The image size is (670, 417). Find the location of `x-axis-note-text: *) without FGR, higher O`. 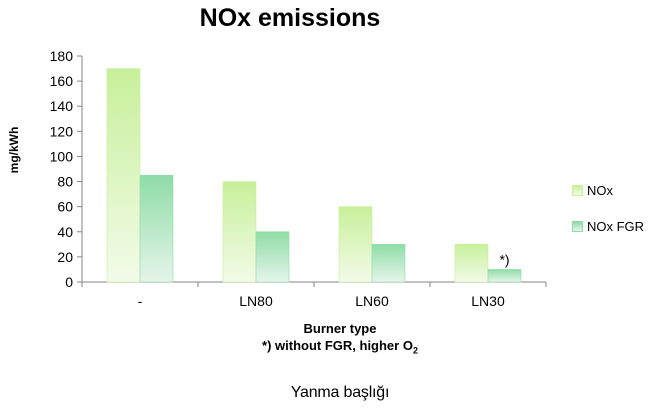

x-axis-note-text: *) without FGR, higher O is located at coordinates (337, 345).